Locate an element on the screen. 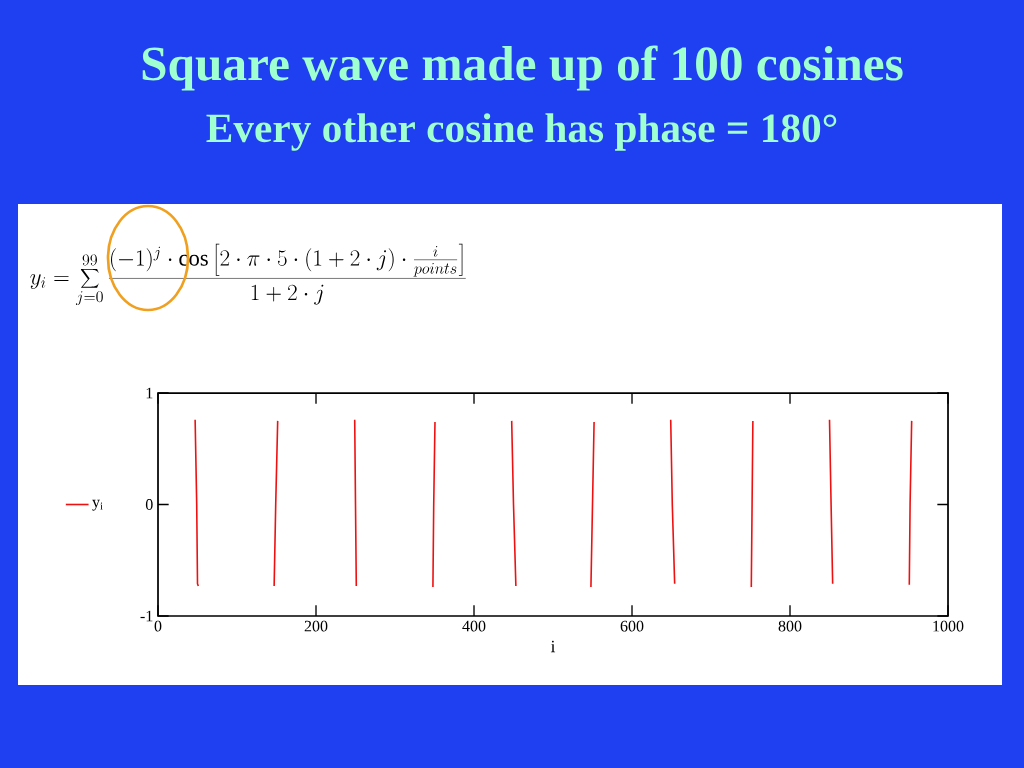 The image size is (1024, 768). x-tick-label: 0 is located at coordinates (158, 626).